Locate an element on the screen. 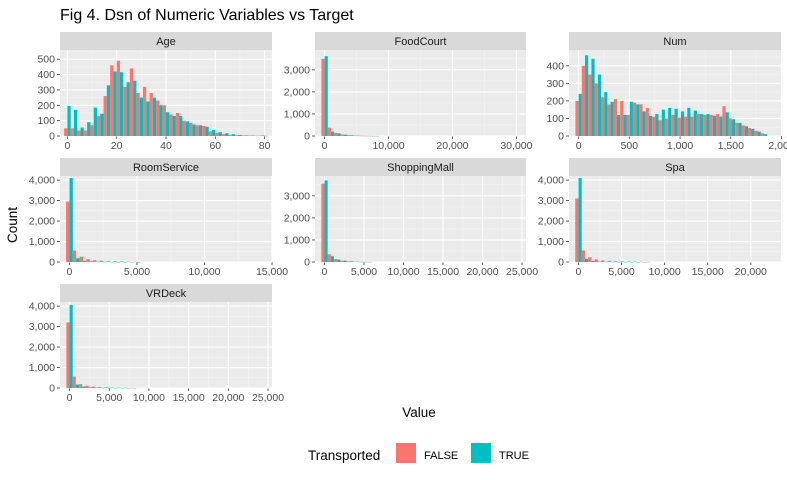 This screenshot has width=787, height=480. facet-strip-label: Spa is located at coordinates (675, 168).